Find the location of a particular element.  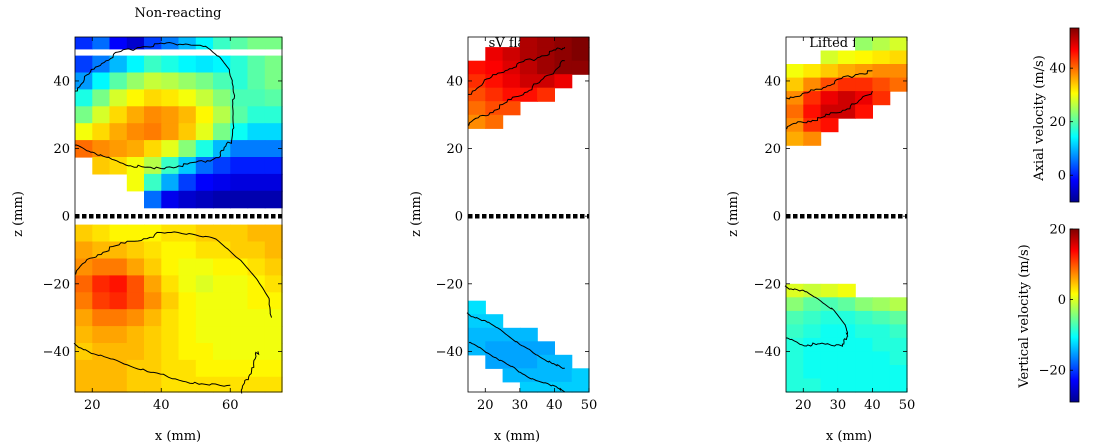

colorbar-label: Axial velocity (m/s) is located at coordinates (1039, 118).